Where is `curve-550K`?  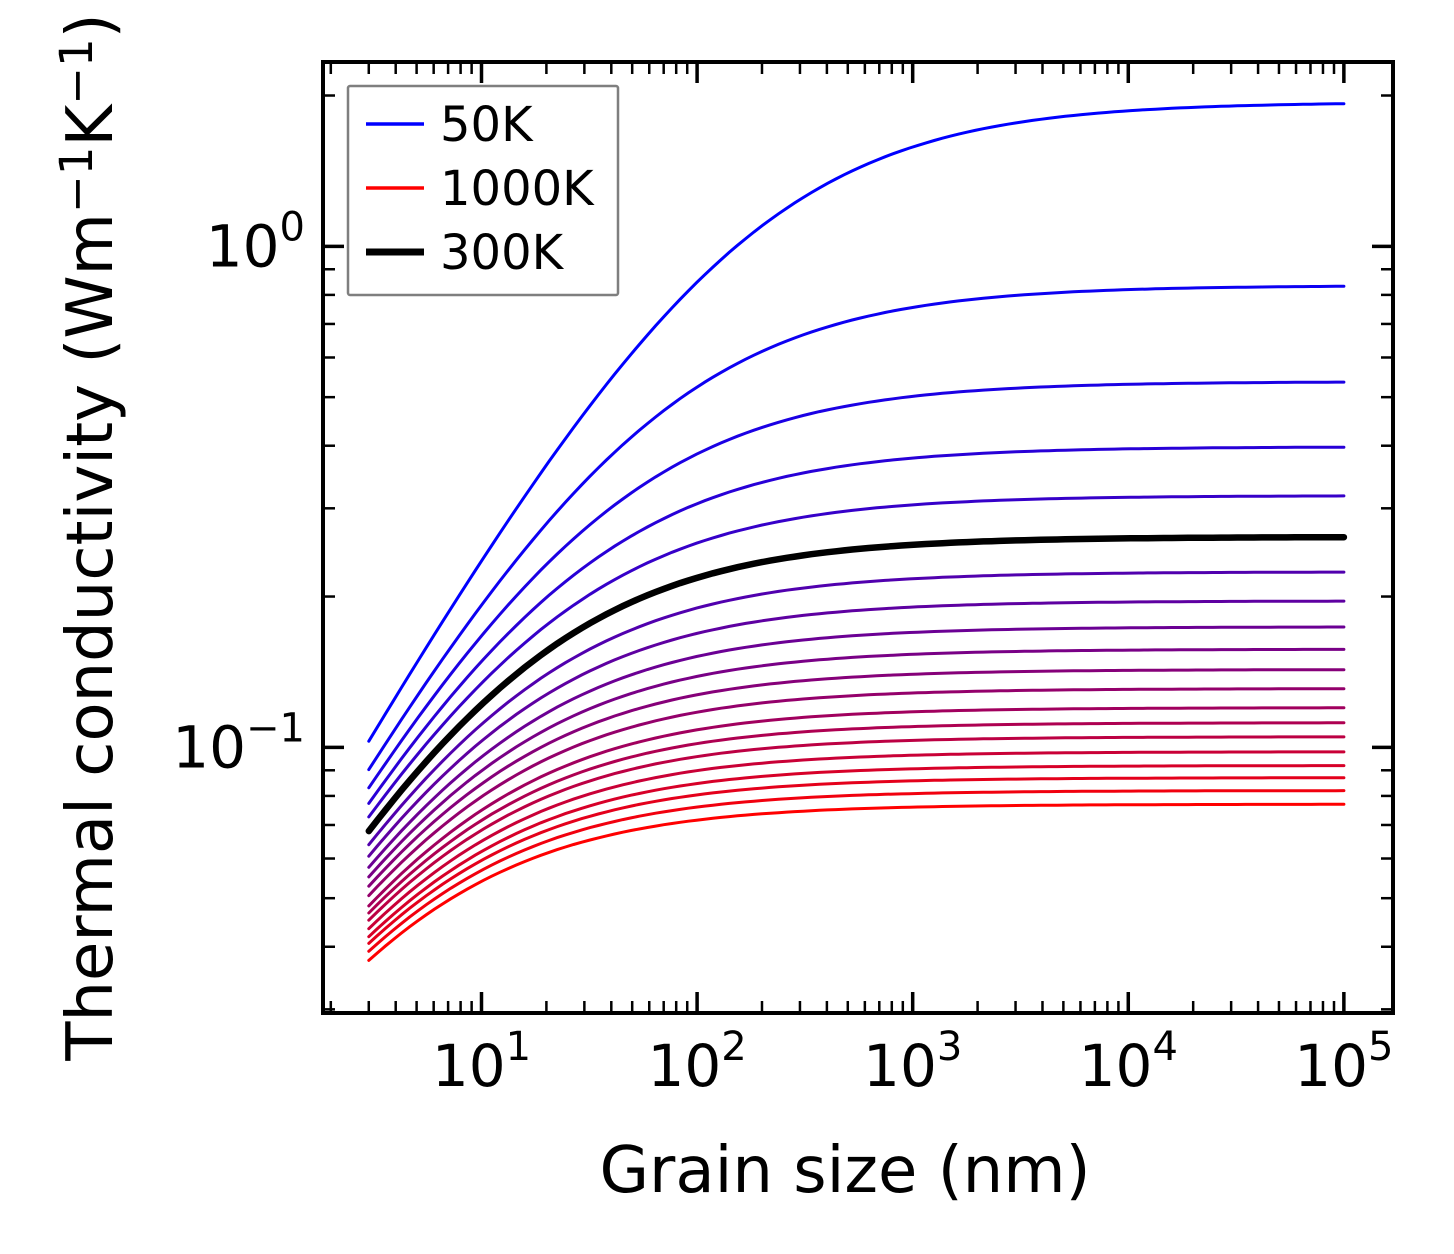
curve-550K is located at coordinates (856, 778).